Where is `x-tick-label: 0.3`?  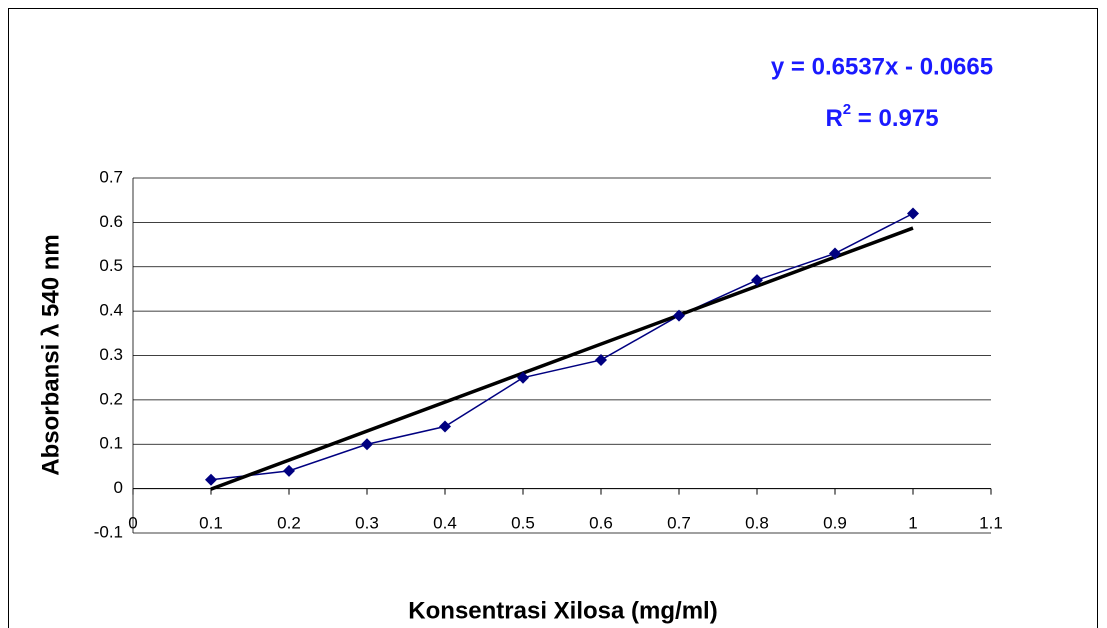
x-tick-label: 0.3 is located at coordinates (367, 522).